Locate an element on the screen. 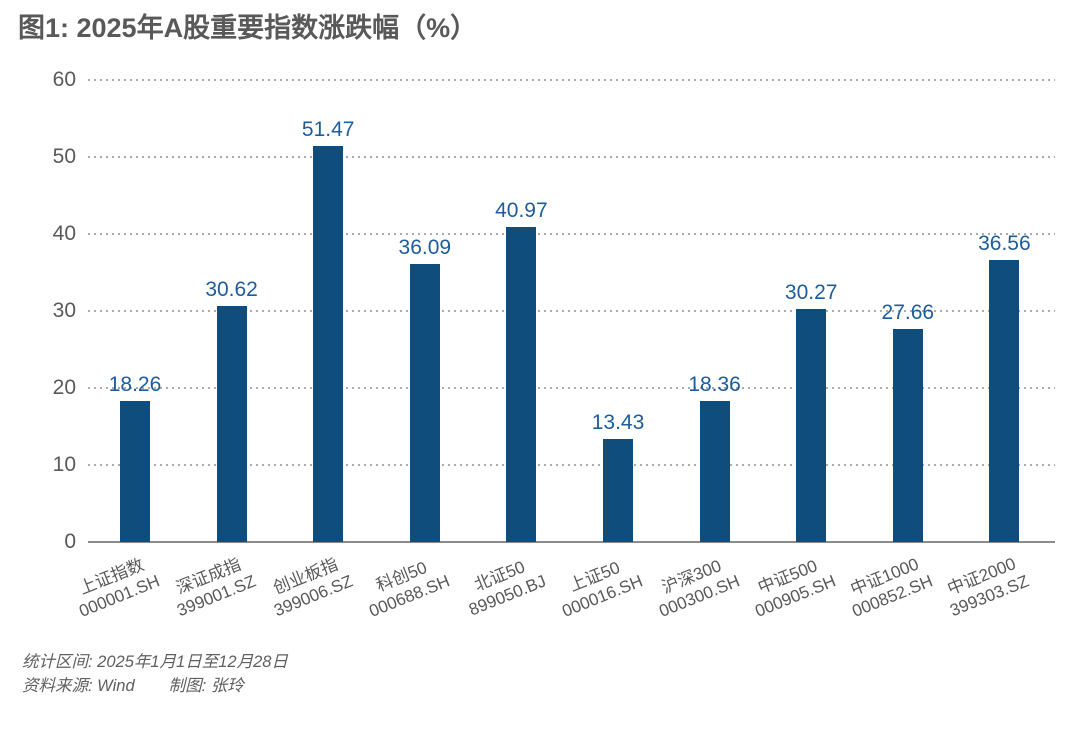 Image resolution: width=1077 pixels, height=735 pixels. bar-399001-sz is located at coordinates (231, 424).